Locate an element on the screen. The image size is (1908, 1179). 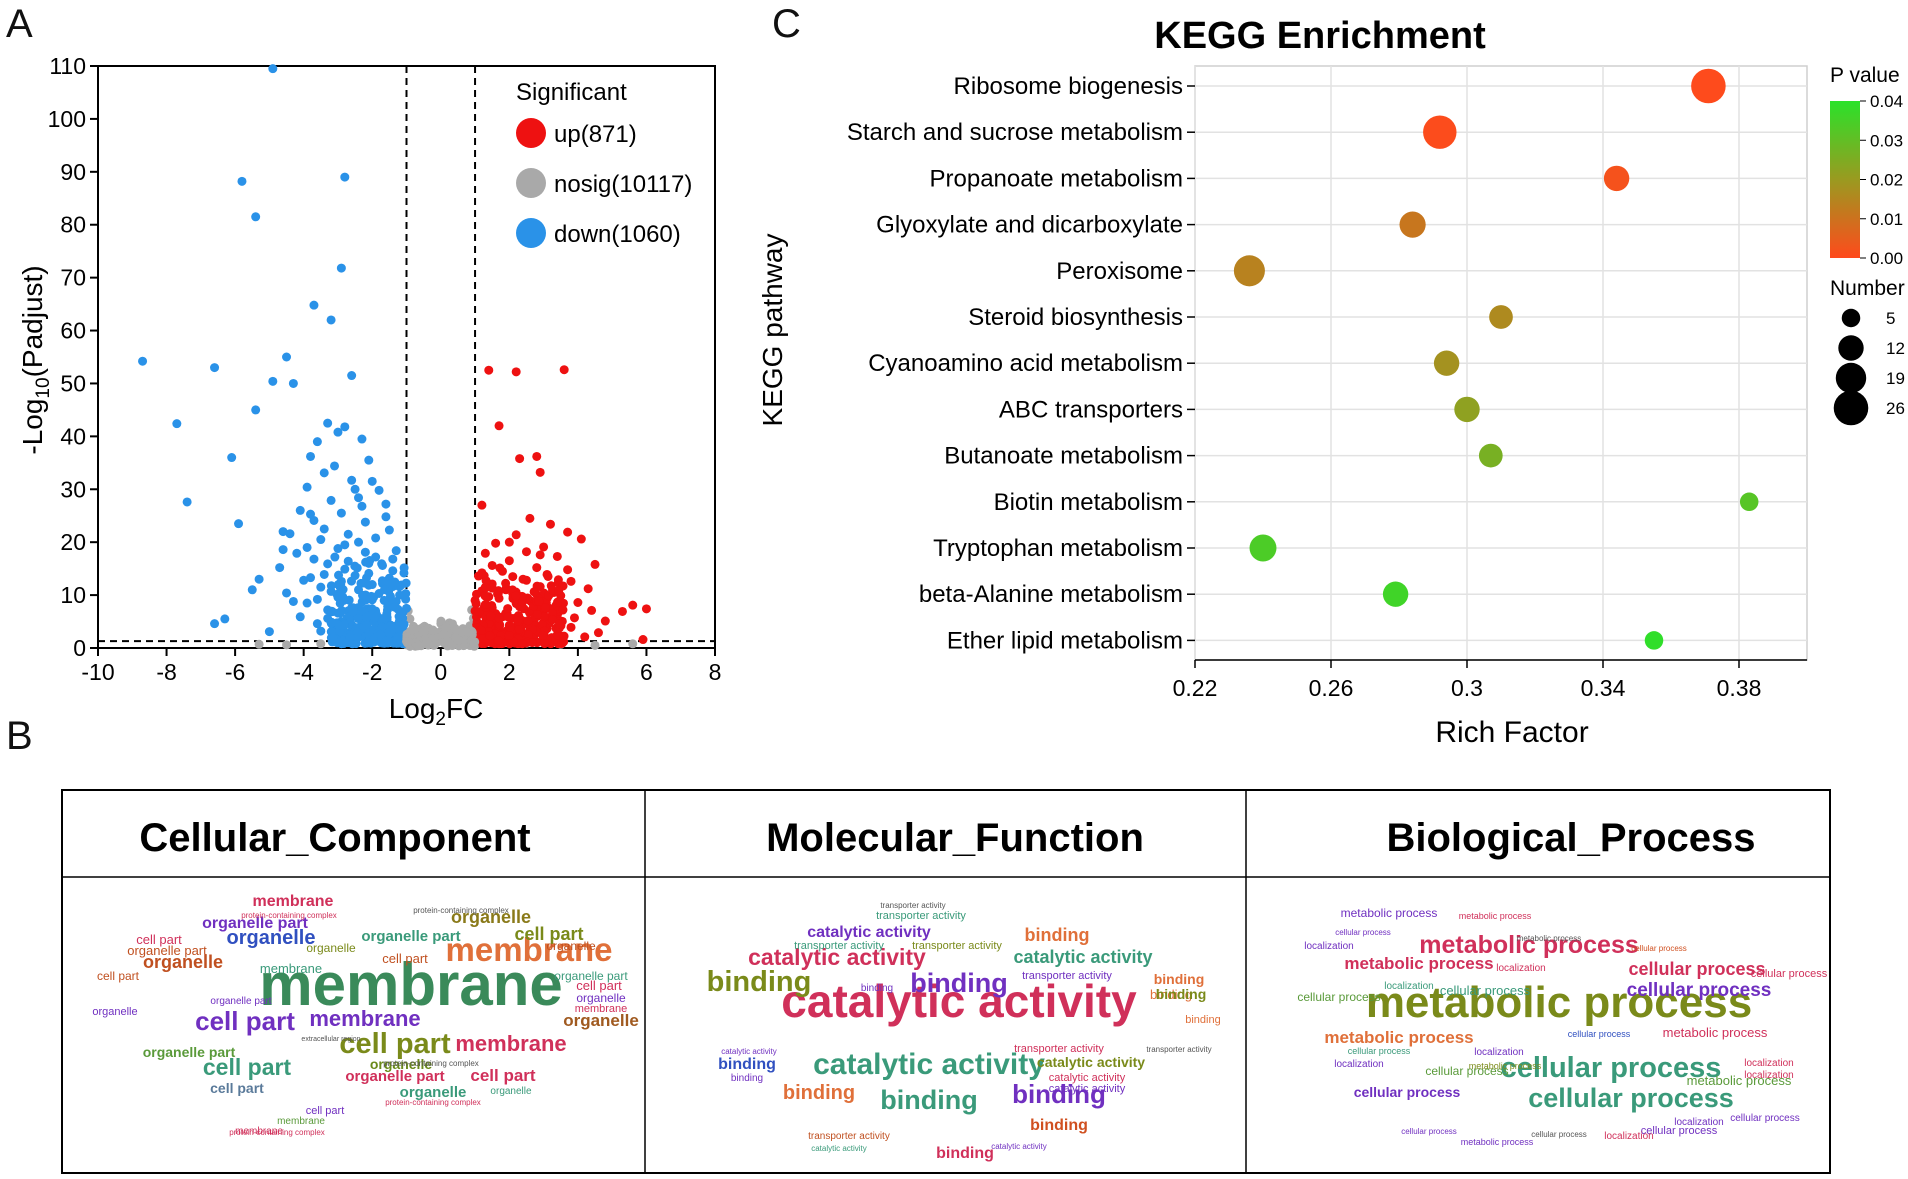
wordcloud-word: protein-containing complex is located at coordinates (277, 1132).